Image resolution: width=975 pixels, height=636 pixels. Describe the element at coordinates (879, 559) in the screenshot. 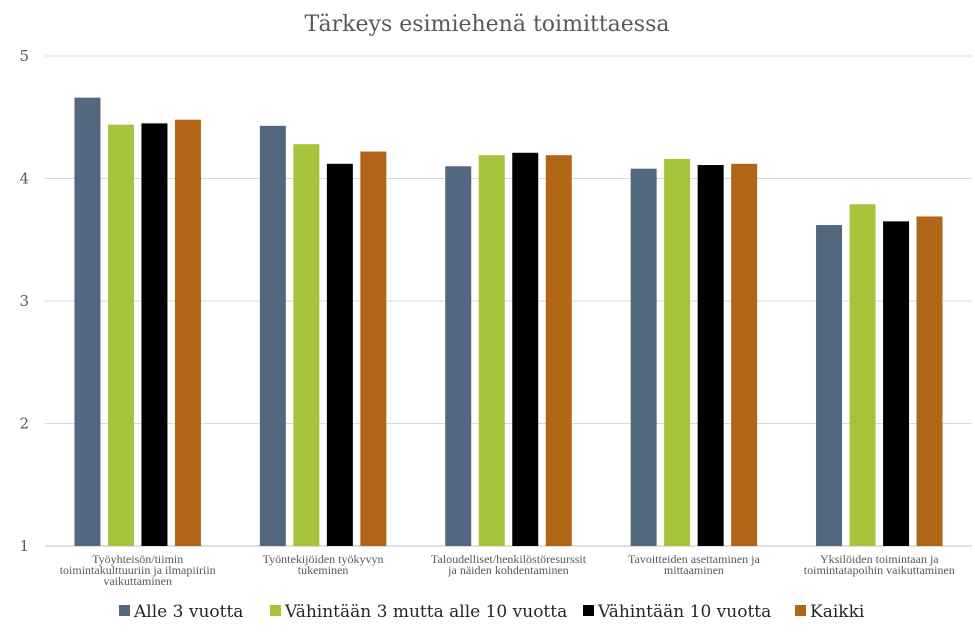

I see `category-label: Yksilöiden toimintaan ja` at that location.